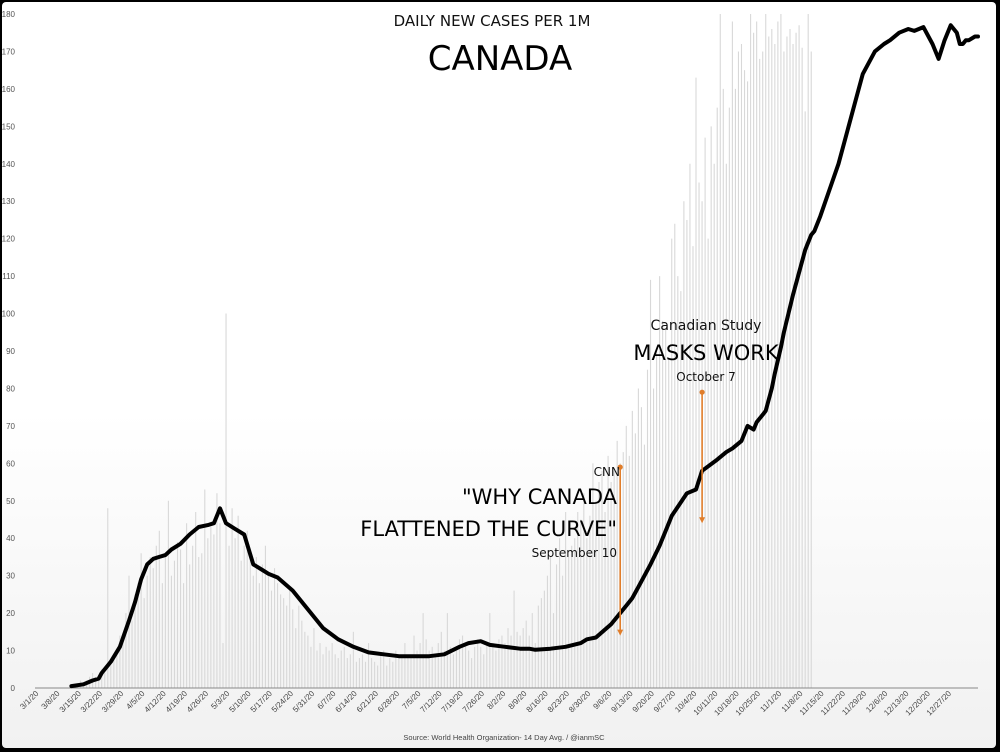 The width and height of the screenshot is (1000, 752). Describe the element at coordinates (13, 688) in the screenshot. I see `y-tick-label: 0` at that location.